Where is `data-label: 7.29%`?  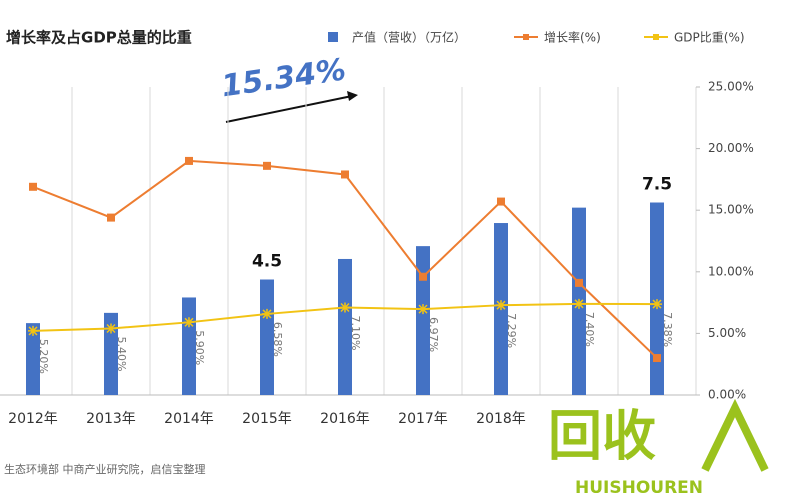 data-label: 7.29% is located at coordinates (511, 330).